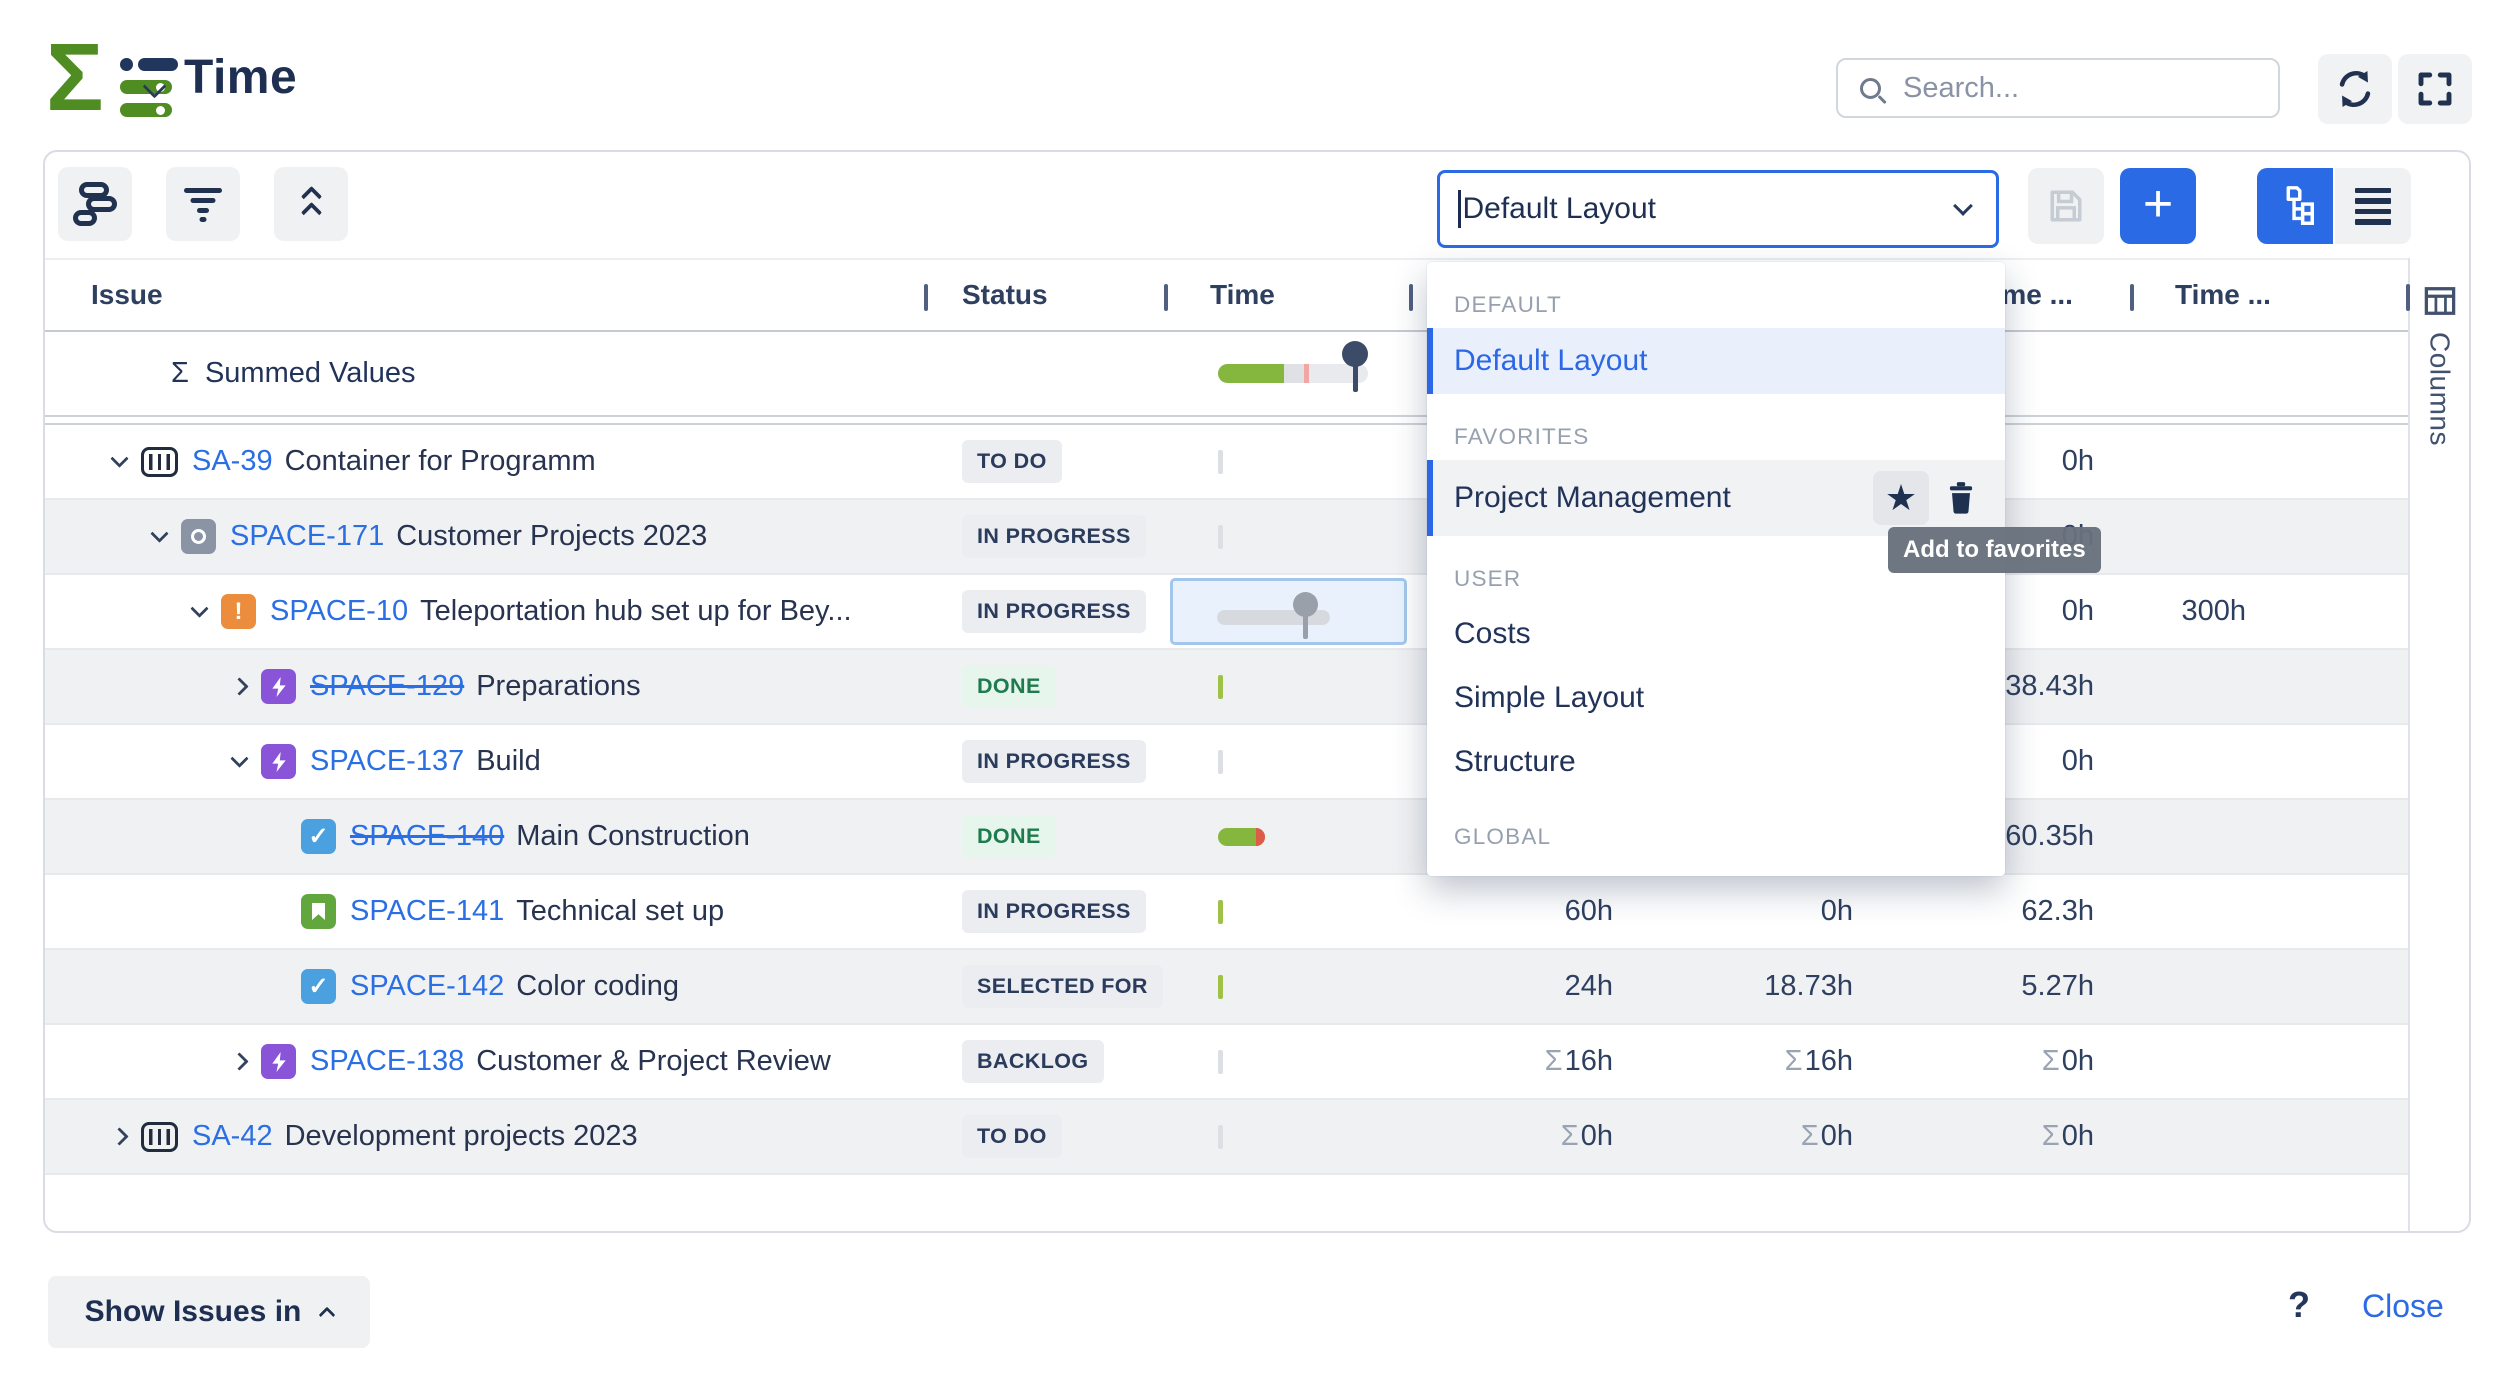 This screenshot has width=2514, height=1386. What do you see at coordinates (2373, 206) in the screenshot?
I see `list-view-button` at bounding box center [2373, 206].